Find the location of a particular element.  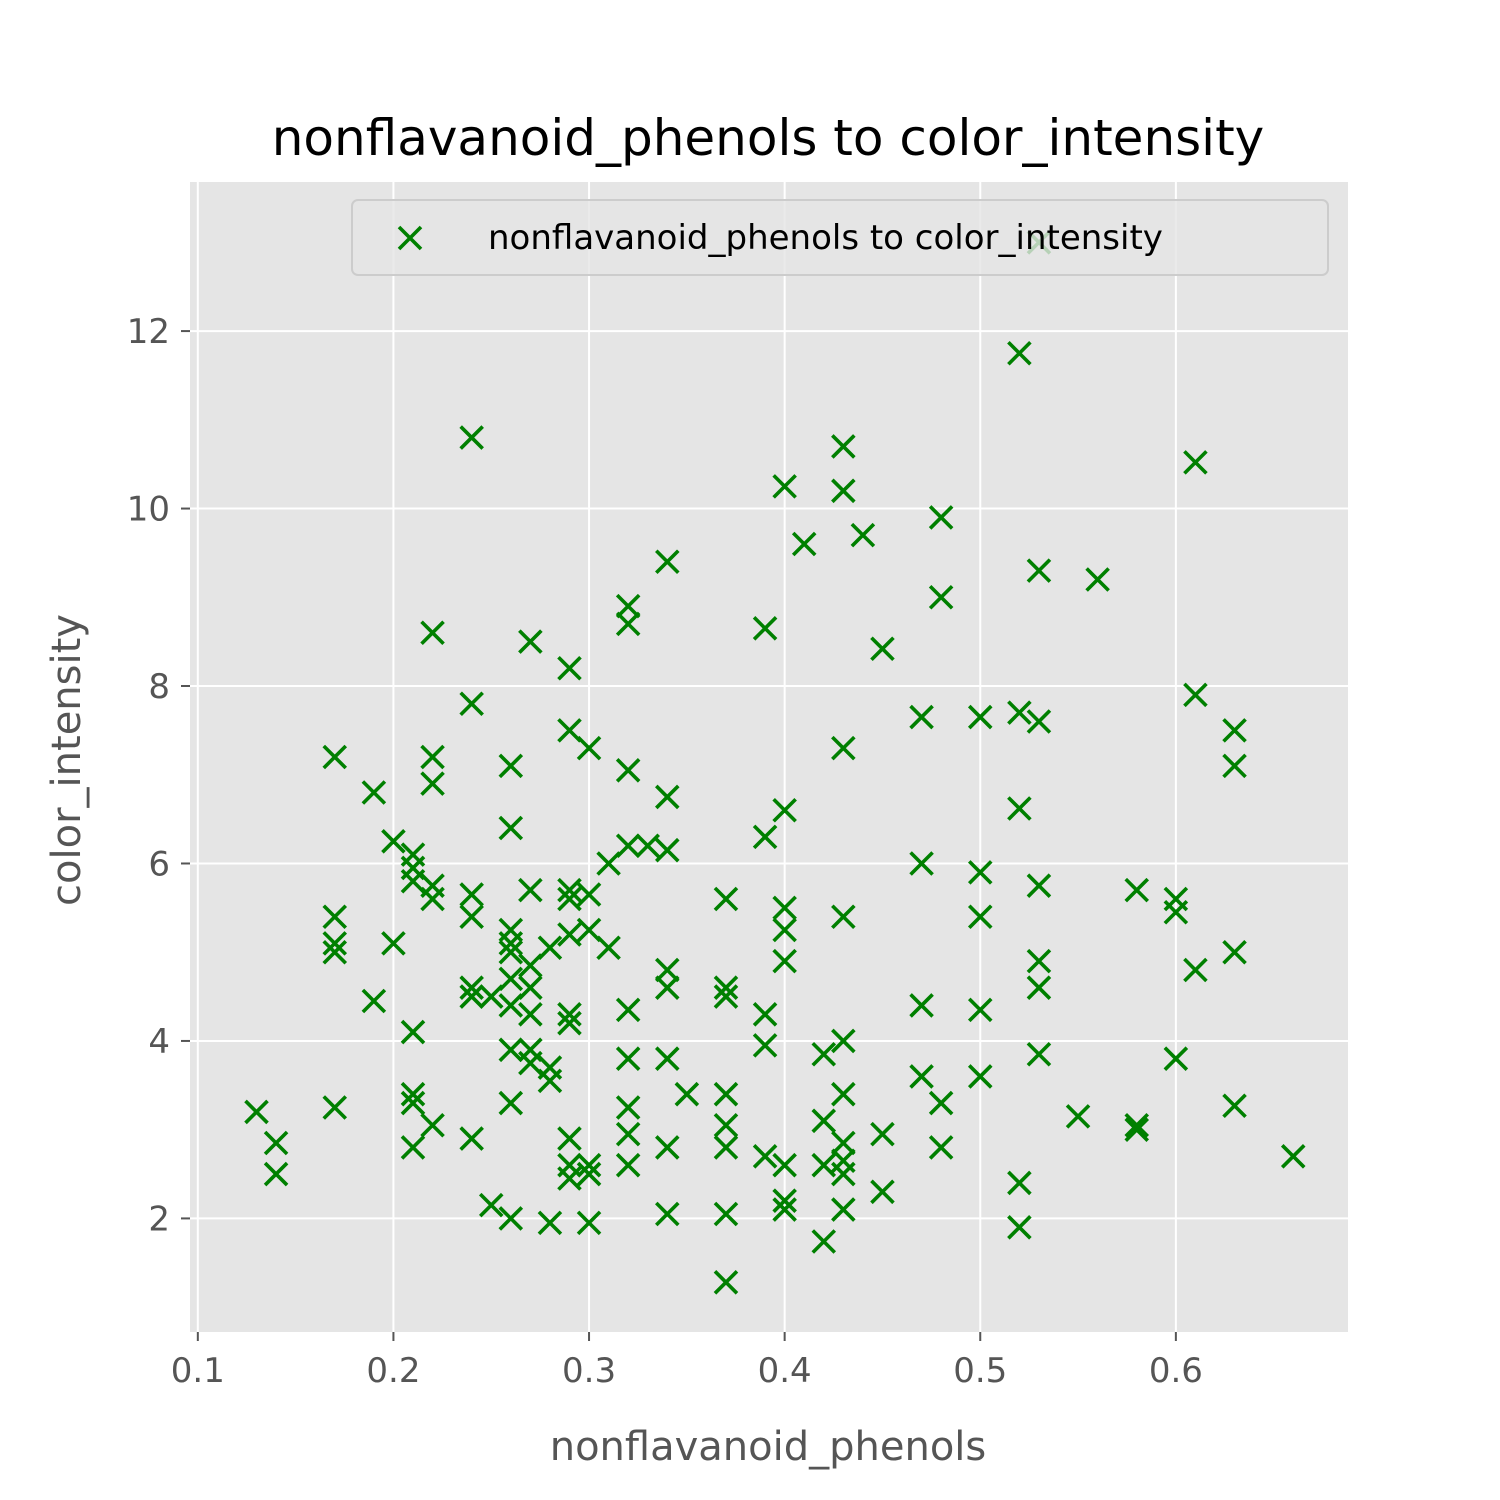

legend-marker-glyph is located at coordinates (410, 238).